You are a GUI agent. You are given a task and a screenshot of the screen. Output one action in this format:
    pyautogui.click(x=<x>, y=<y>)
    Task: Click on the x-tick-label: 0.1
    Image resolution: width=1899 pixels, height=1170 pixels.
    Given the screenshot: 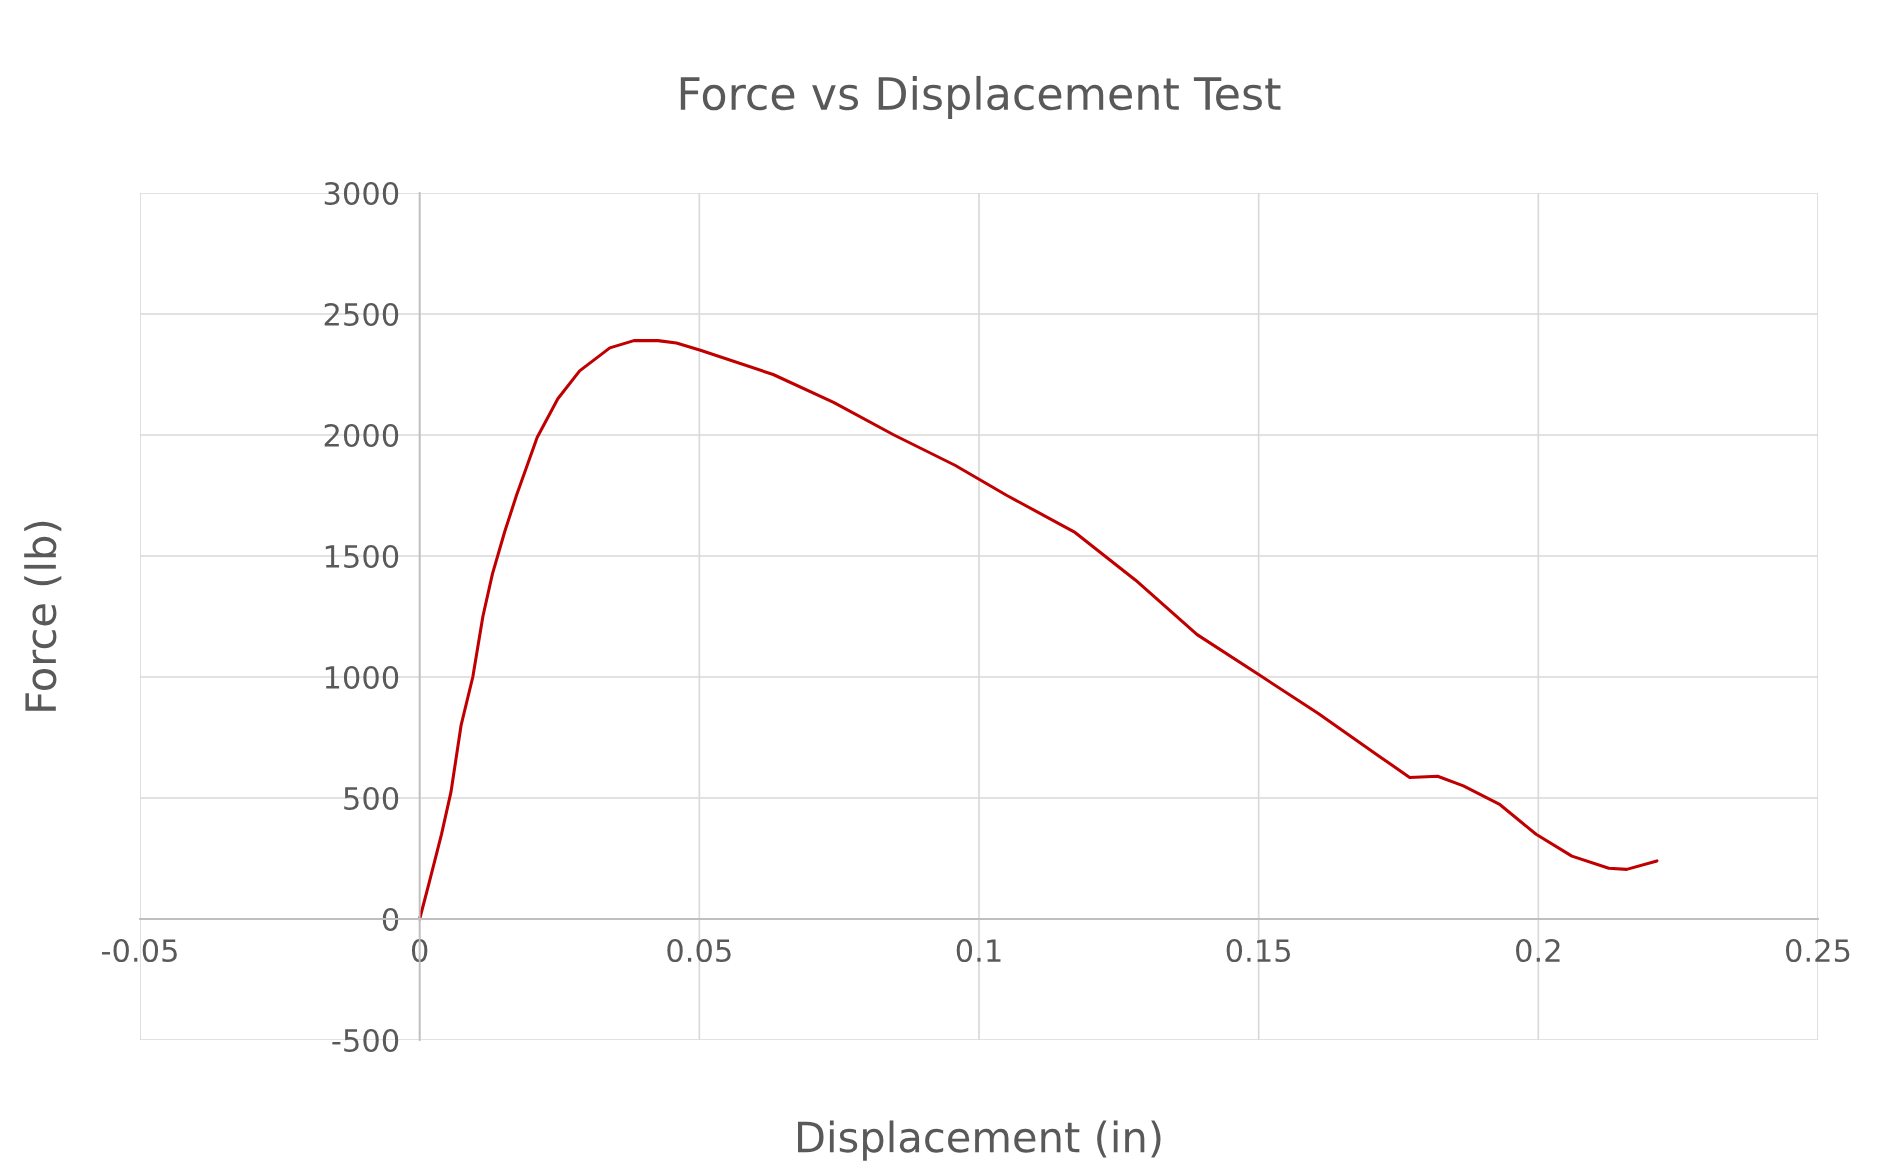 What is the action you would take?
    pyautogui.click(x=978, y=950)
    